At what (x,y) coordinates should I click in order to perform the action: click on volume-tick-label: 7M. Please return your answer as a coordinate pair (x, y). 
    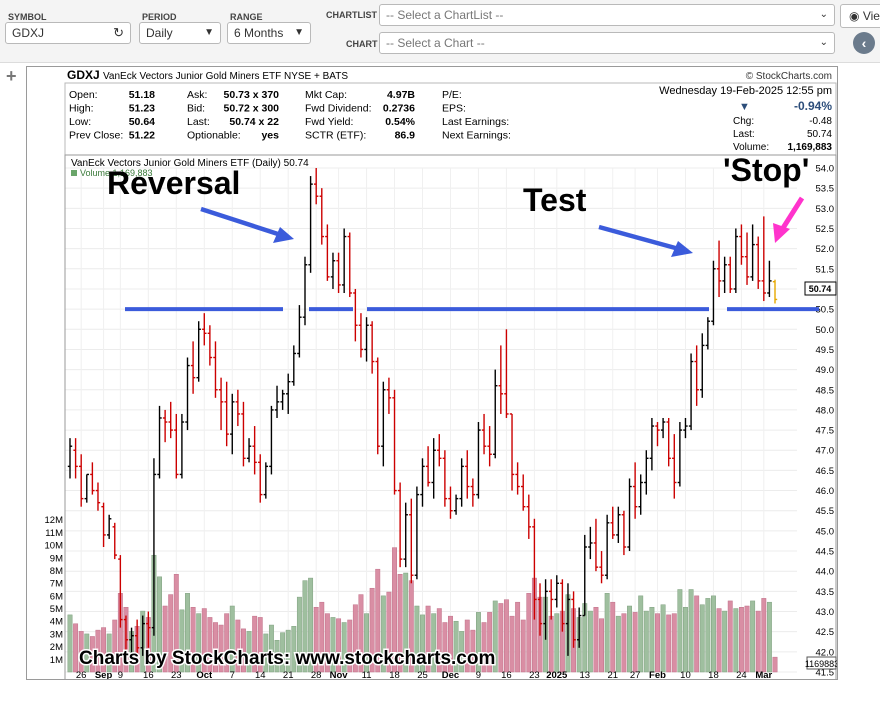
    Looking at the image, I should click on (56, 584).